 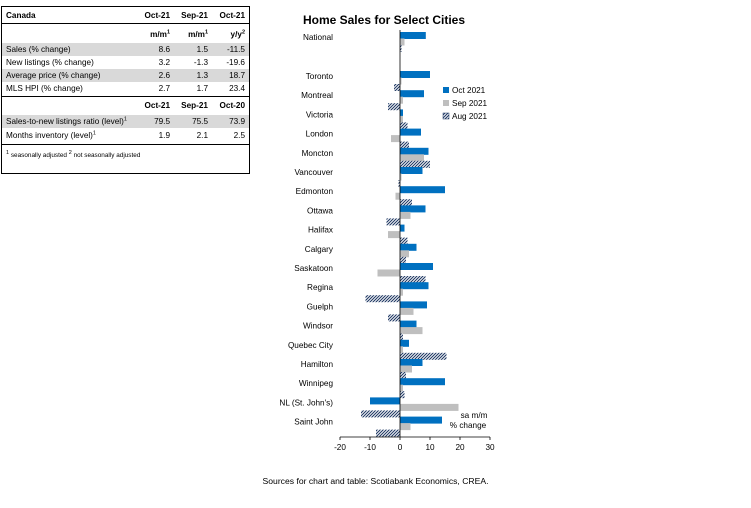 I want to click on category-label: Ottawa, so click(x=320, y=210).